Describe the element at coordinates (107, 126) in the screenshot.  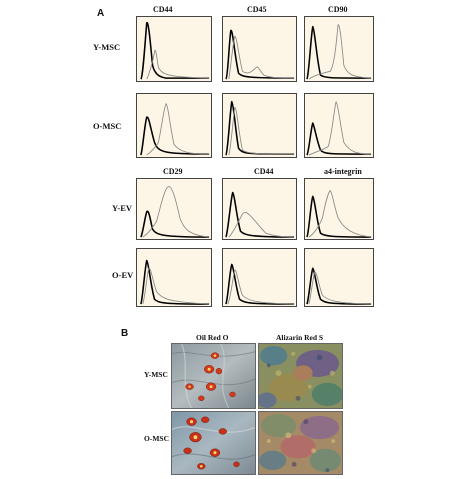
I see `row-label-o-msc-top: O-MSC` at that location.